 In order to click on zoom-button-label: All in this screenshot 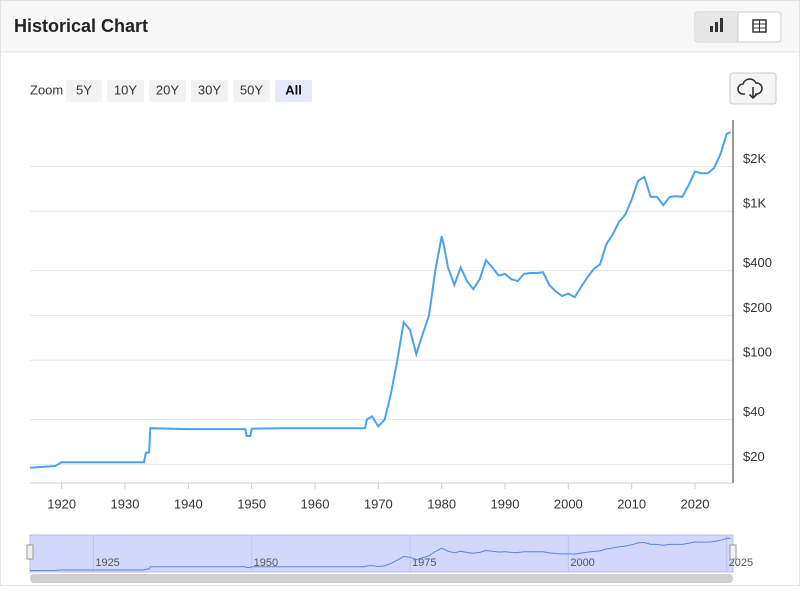, I will do `click(293, 89)`.